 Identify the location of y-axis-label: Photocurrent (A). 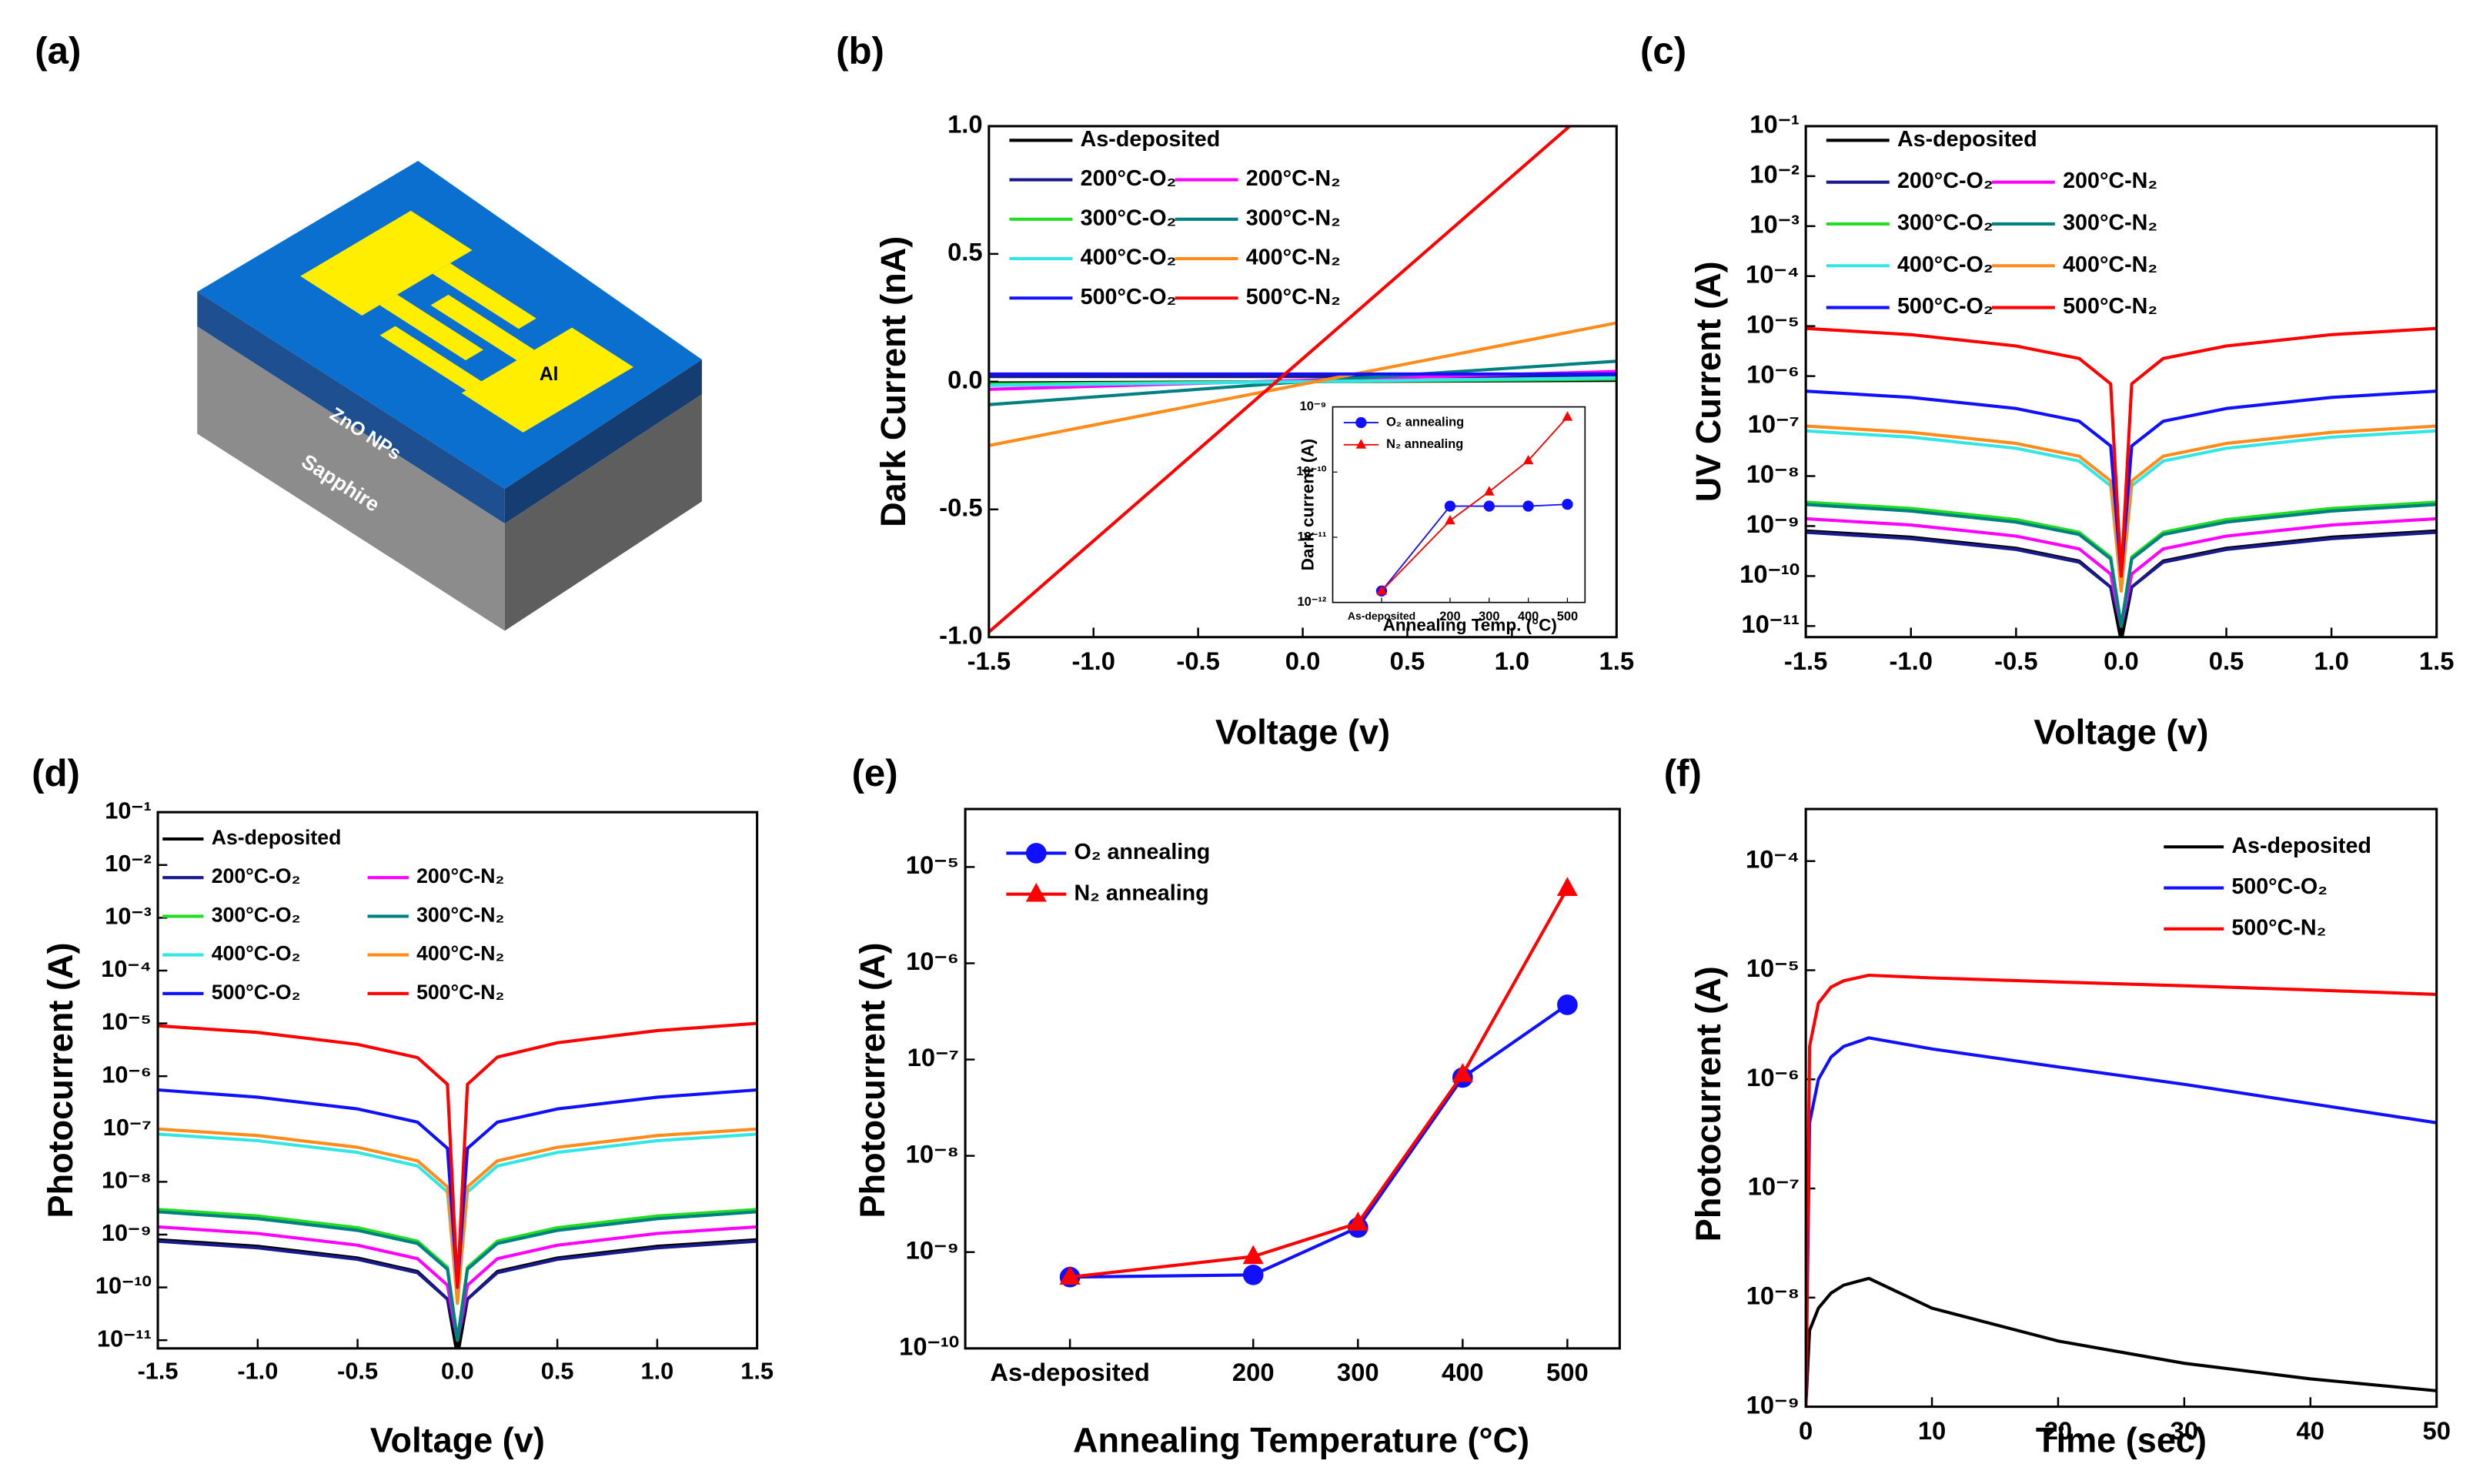
(1708, 1104).